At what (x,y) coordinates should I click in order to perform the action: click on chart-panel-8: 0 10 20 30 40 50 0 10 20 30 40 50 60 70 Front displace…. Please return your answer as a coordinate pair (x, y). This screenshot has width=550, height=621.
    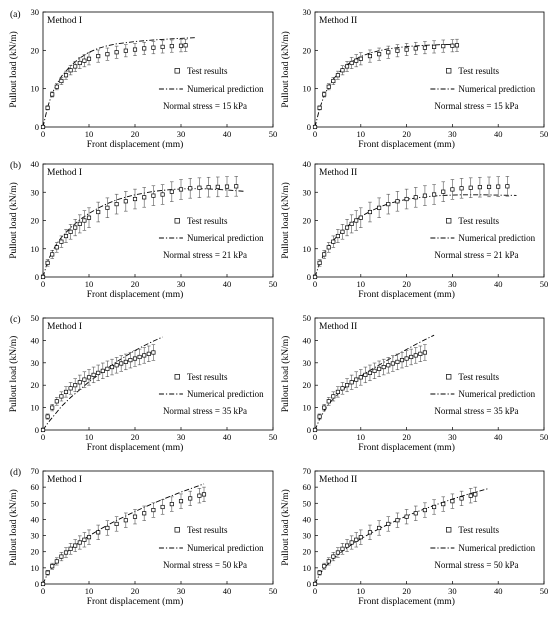
    Looking at the image, I should click on (414, 536).